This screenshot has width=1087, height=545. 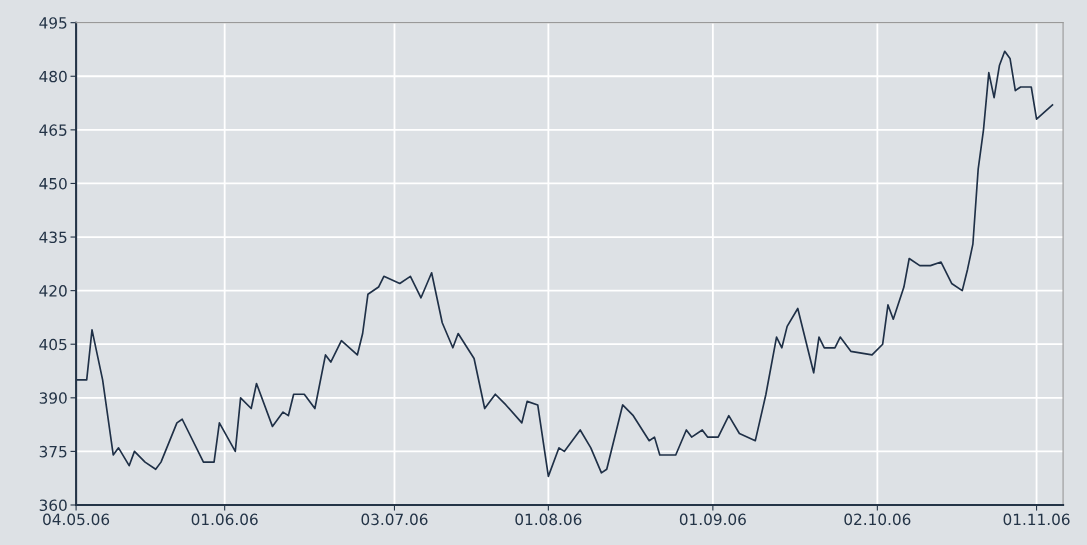 What do you see at coordinates (394, 519) in the screenshot?
I see `x-tick-label: 03.07.06` at bounding box center [394, 519].